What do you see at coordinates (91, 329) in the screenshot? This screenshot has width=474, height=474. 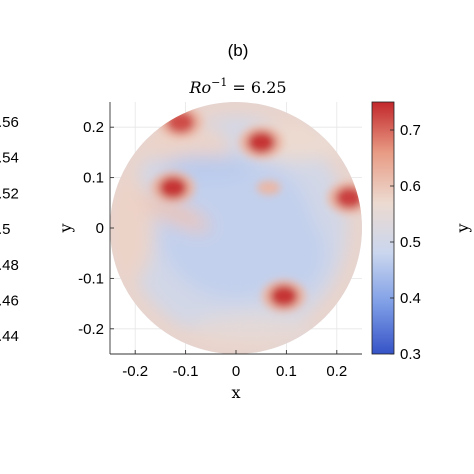 I see `y-tick-label: -0.2` at bounding box center [91, 329].